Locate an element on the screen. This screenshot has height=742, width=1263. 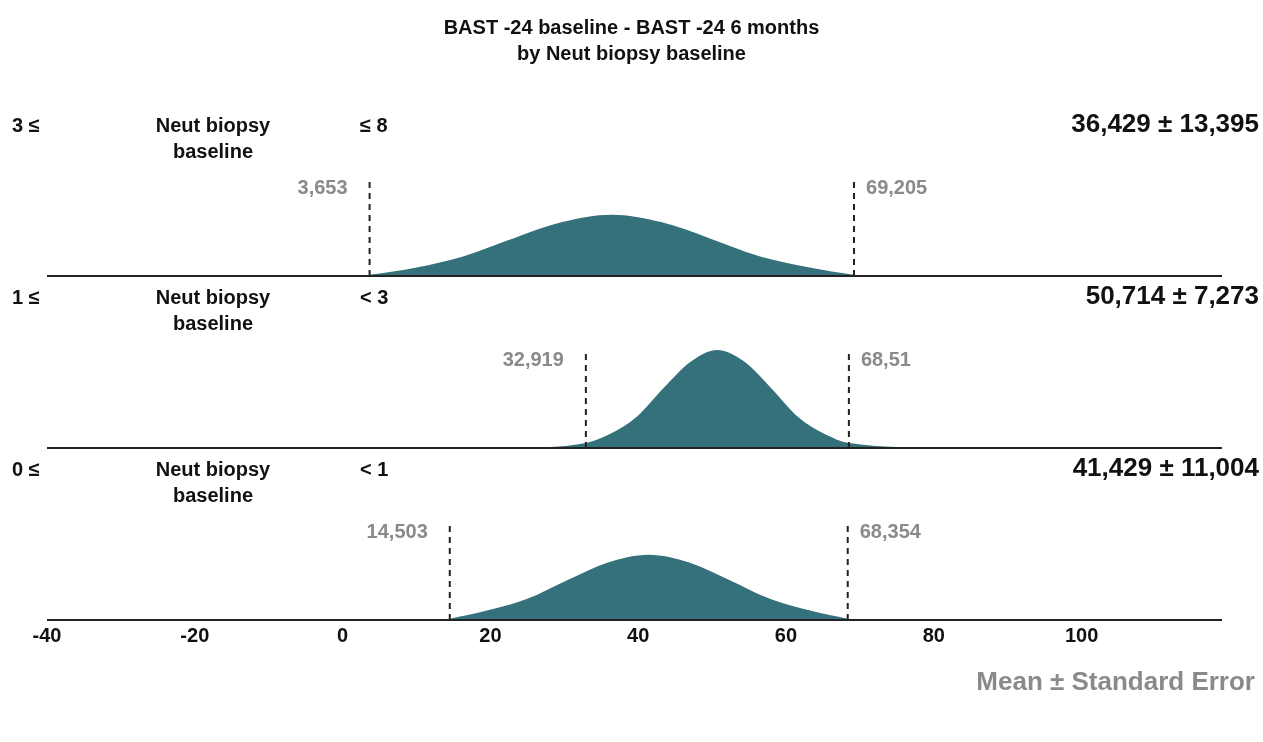
text: ≤ 8 is located at coordinates (374, 125).